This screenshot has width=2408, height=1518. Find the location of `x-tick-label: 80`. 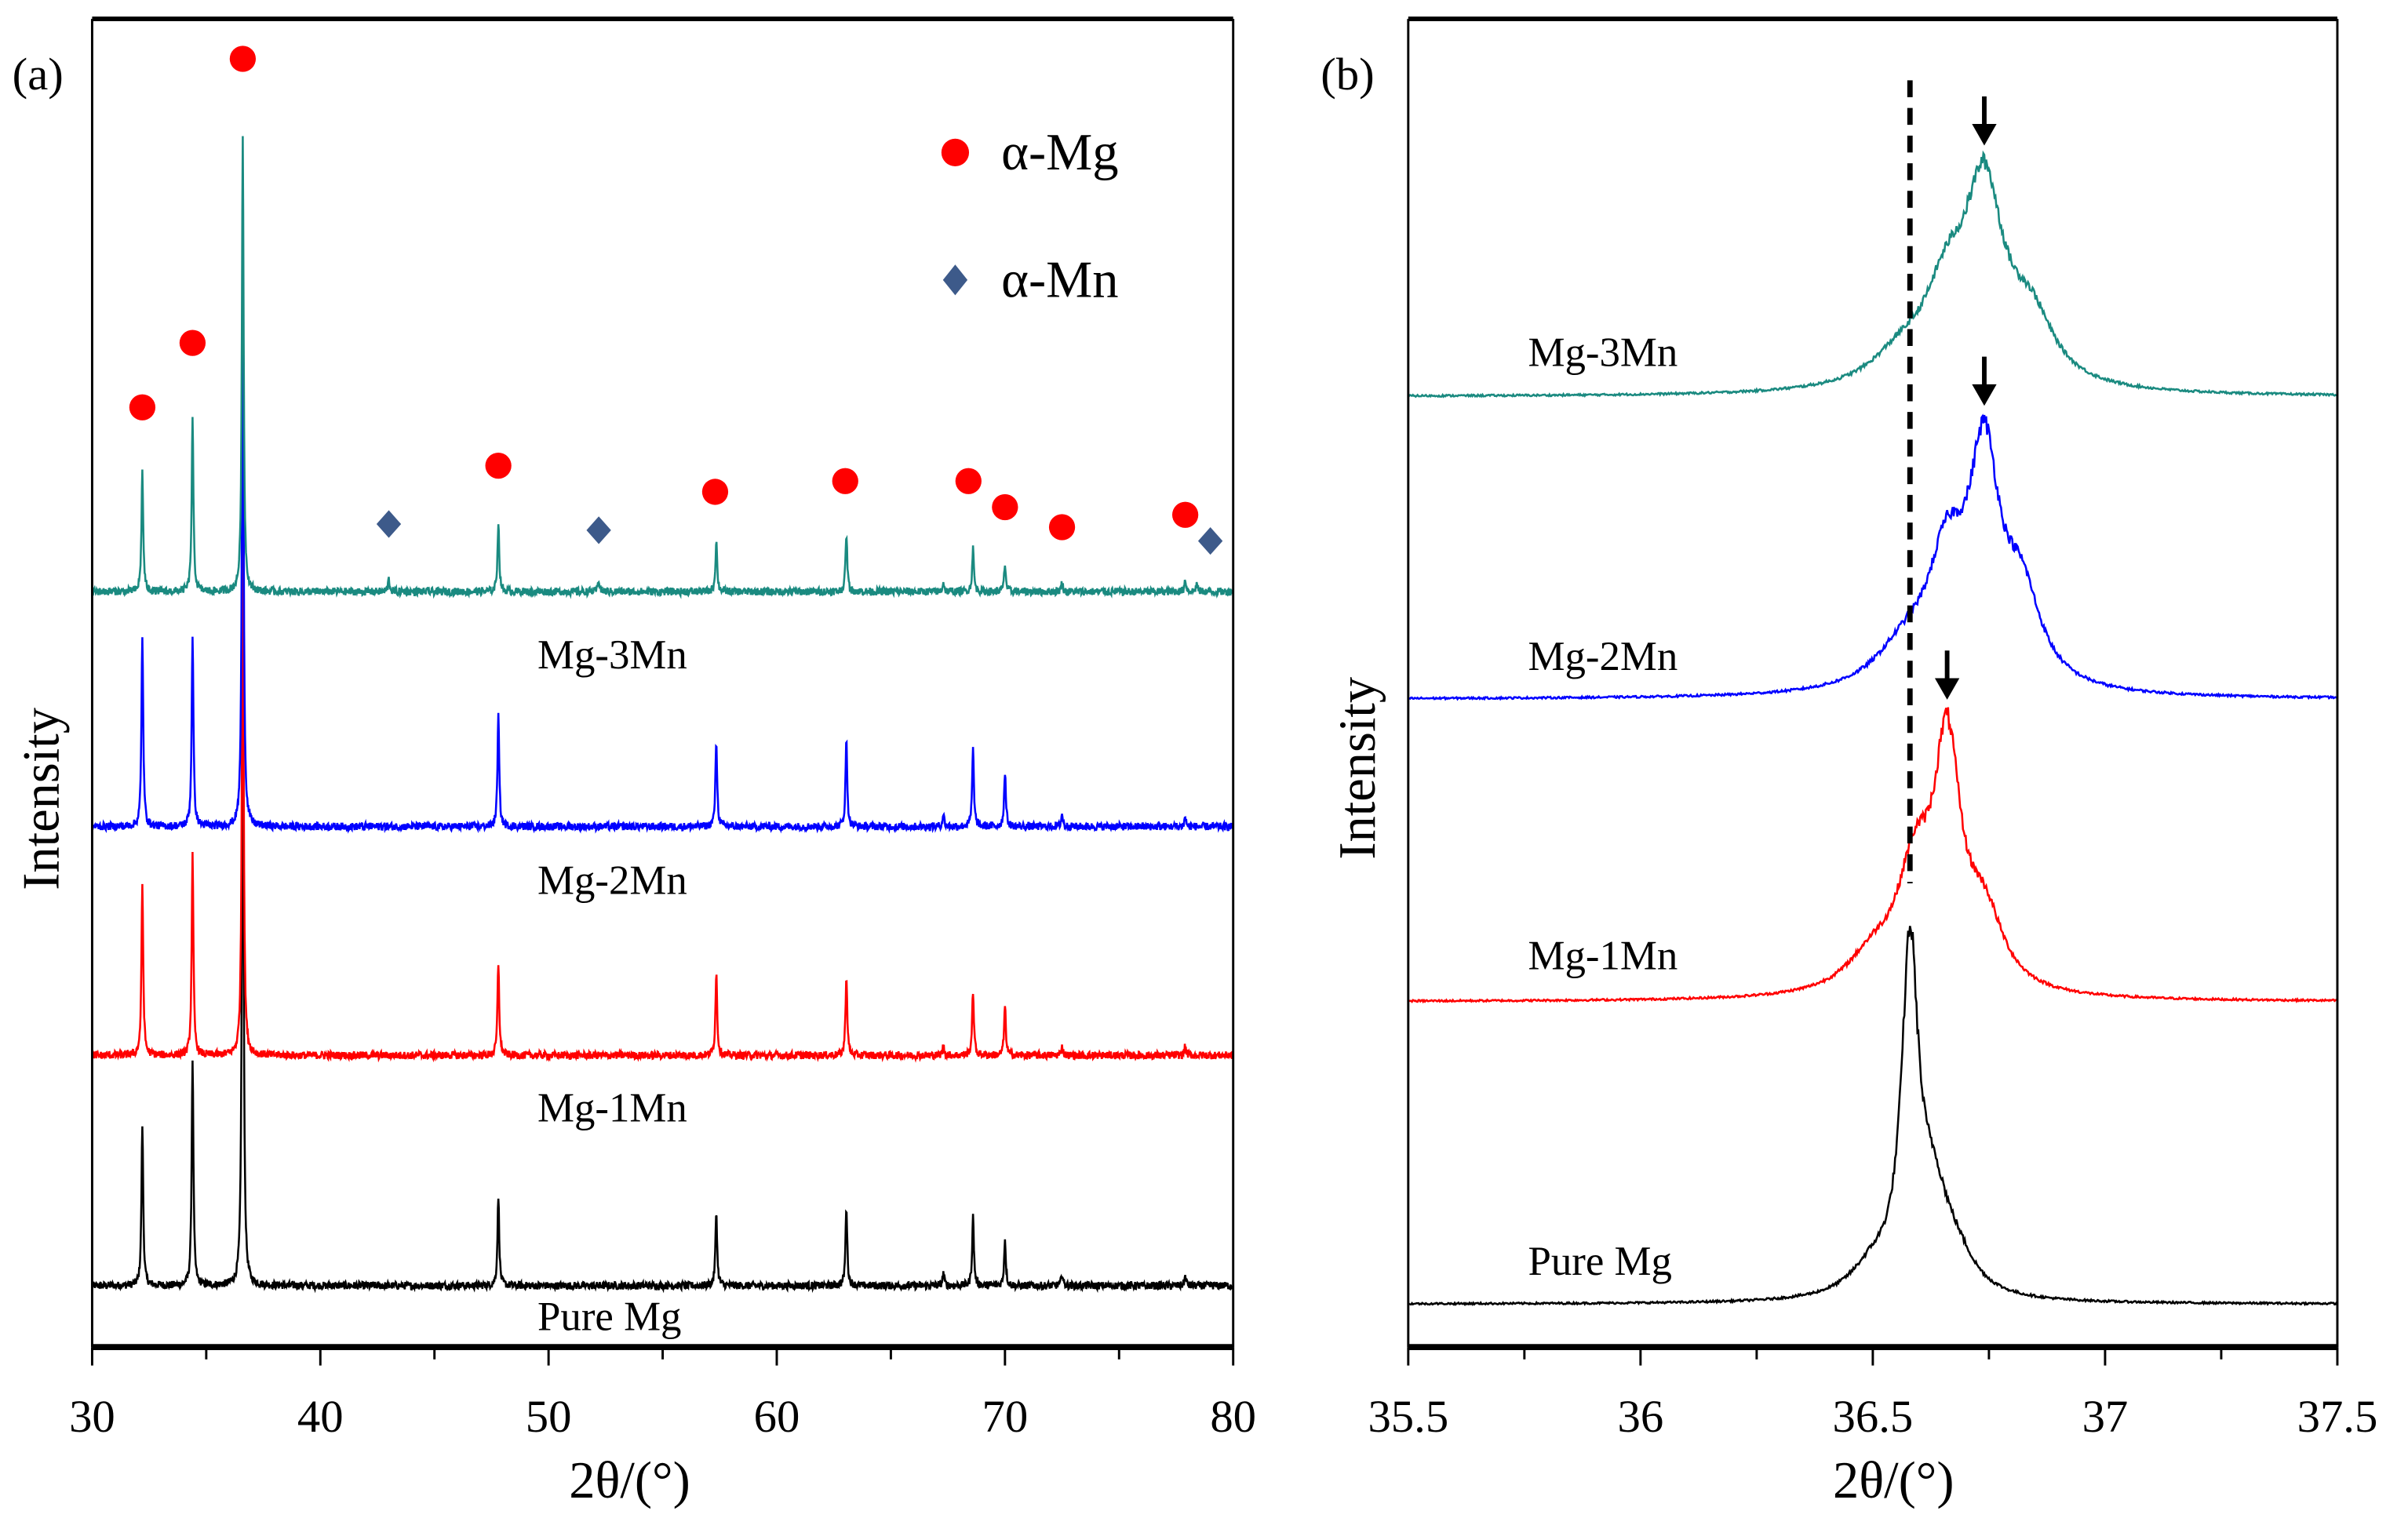

x-tick-label: 80 is located at coordinates (1233, 1416).